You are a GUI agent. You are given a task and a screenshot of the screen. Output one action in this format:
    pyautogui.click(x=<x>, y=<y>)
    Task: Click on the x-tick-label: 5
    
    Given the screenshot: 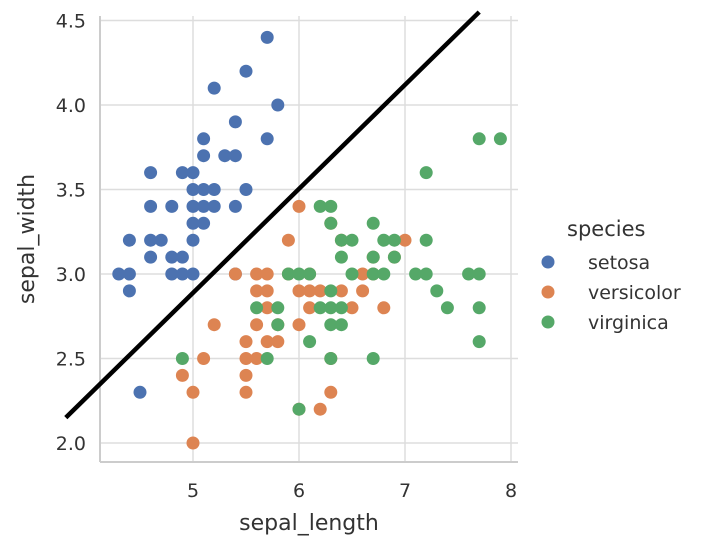 What is the action you would take?
    pyautogui.click(x=193, y=491)
    